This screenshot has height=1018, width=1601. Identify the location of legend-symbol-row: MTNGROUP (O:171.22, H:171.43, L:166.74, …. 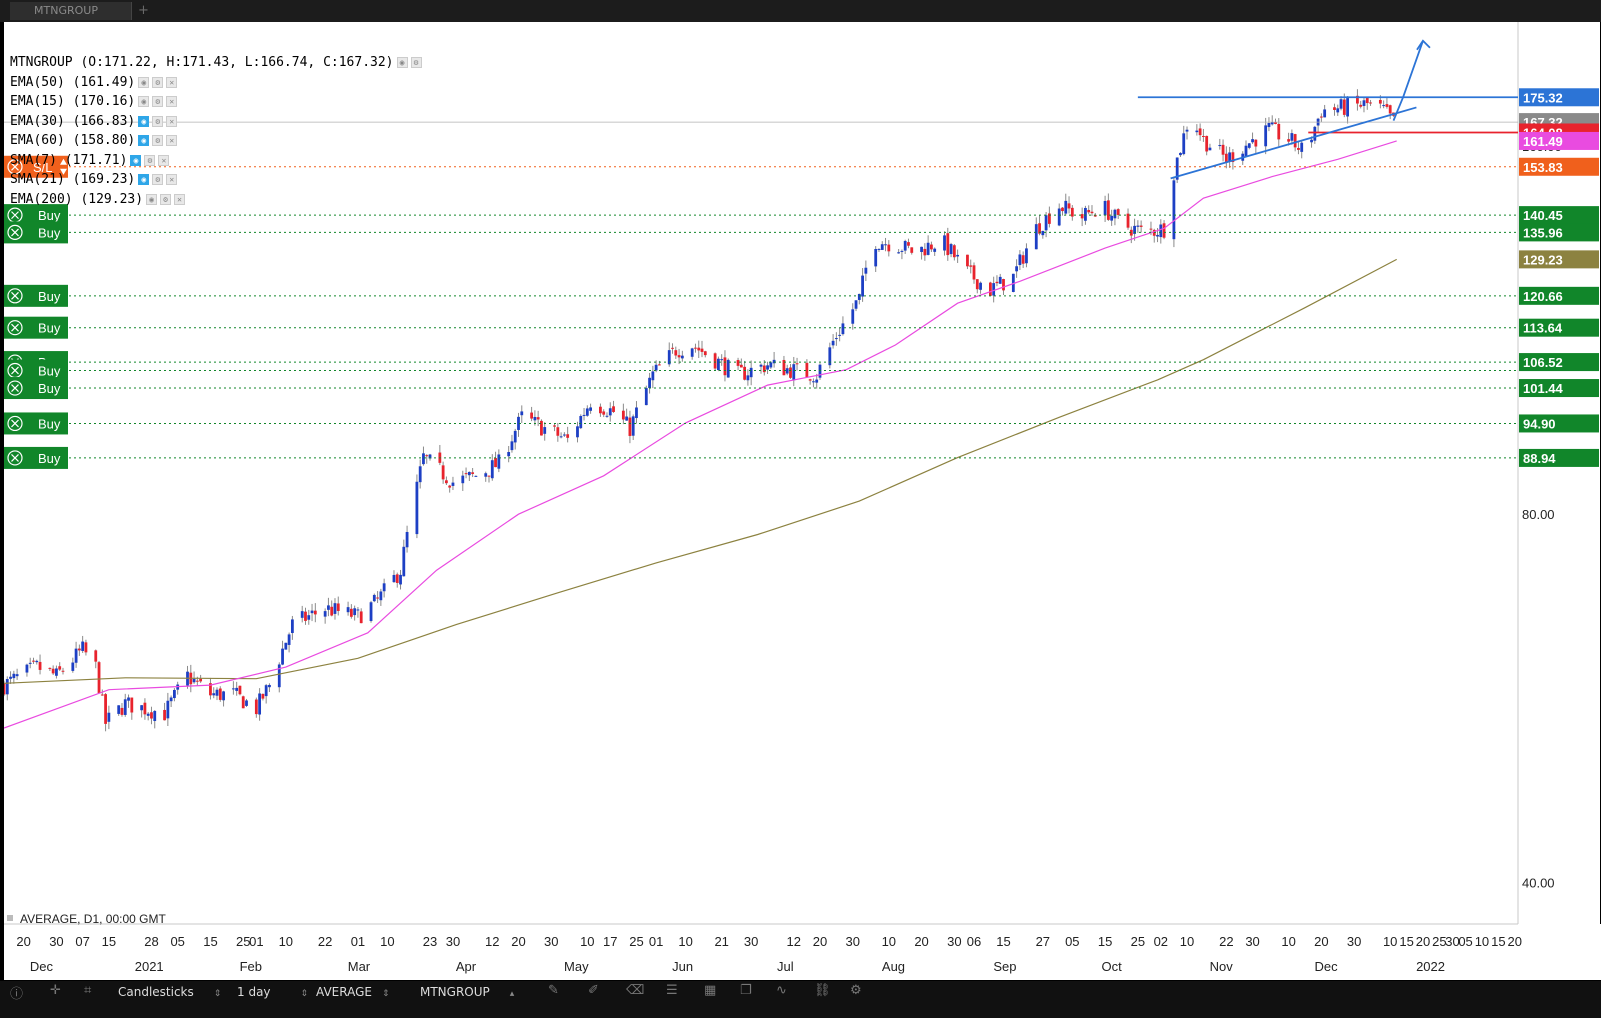
(216, 63).